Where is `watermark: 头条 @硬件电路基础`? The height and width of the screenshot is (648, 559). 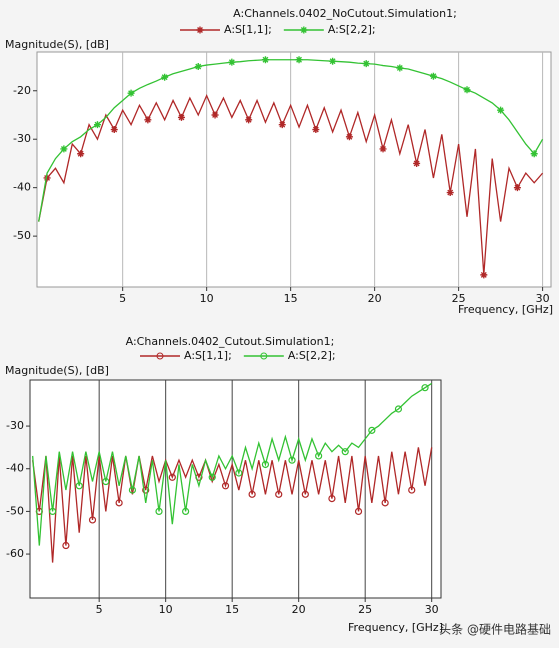 watermark: 头条 @硬件电路基础 is located at coordinates (495, 629).